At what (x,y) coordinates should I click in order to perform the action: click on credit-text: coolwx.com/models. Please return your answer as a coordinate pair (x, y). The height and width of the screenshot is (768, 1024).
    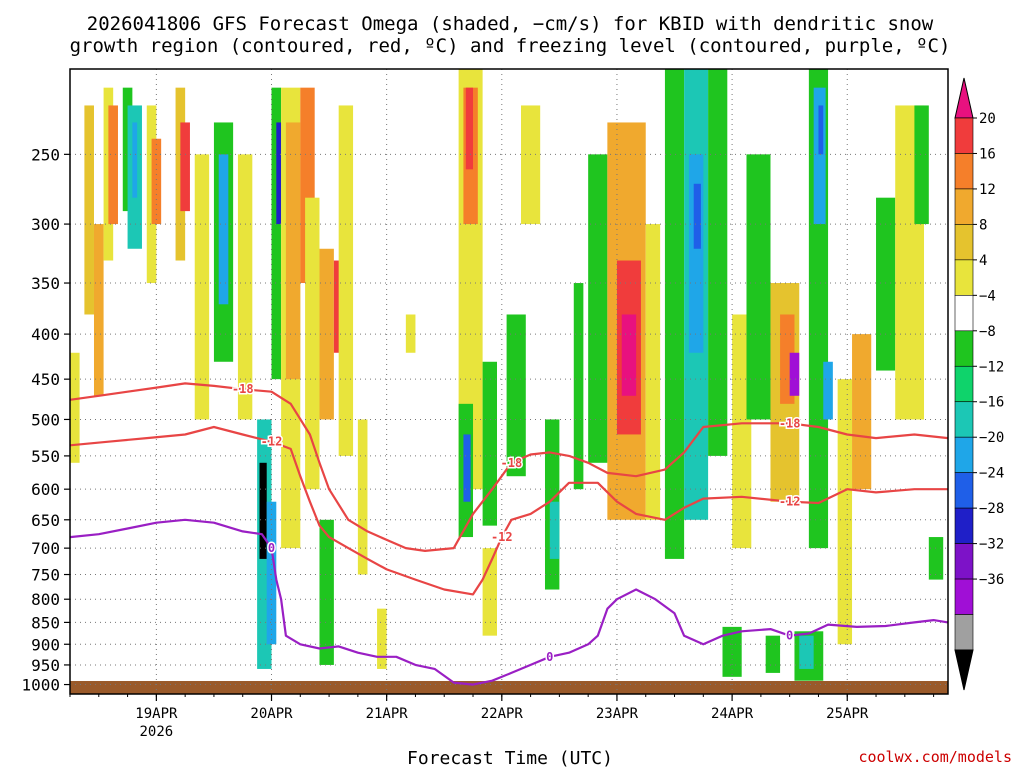
    Looking at the image, I should click on (935, 757).